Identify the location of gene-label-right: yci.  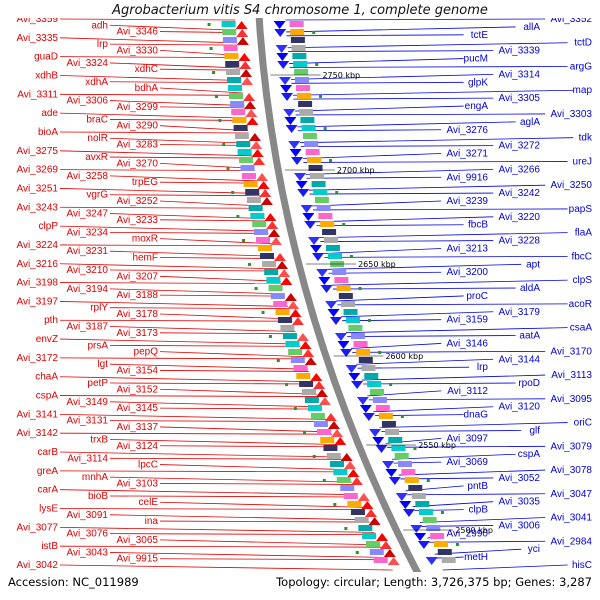
(534, 549).